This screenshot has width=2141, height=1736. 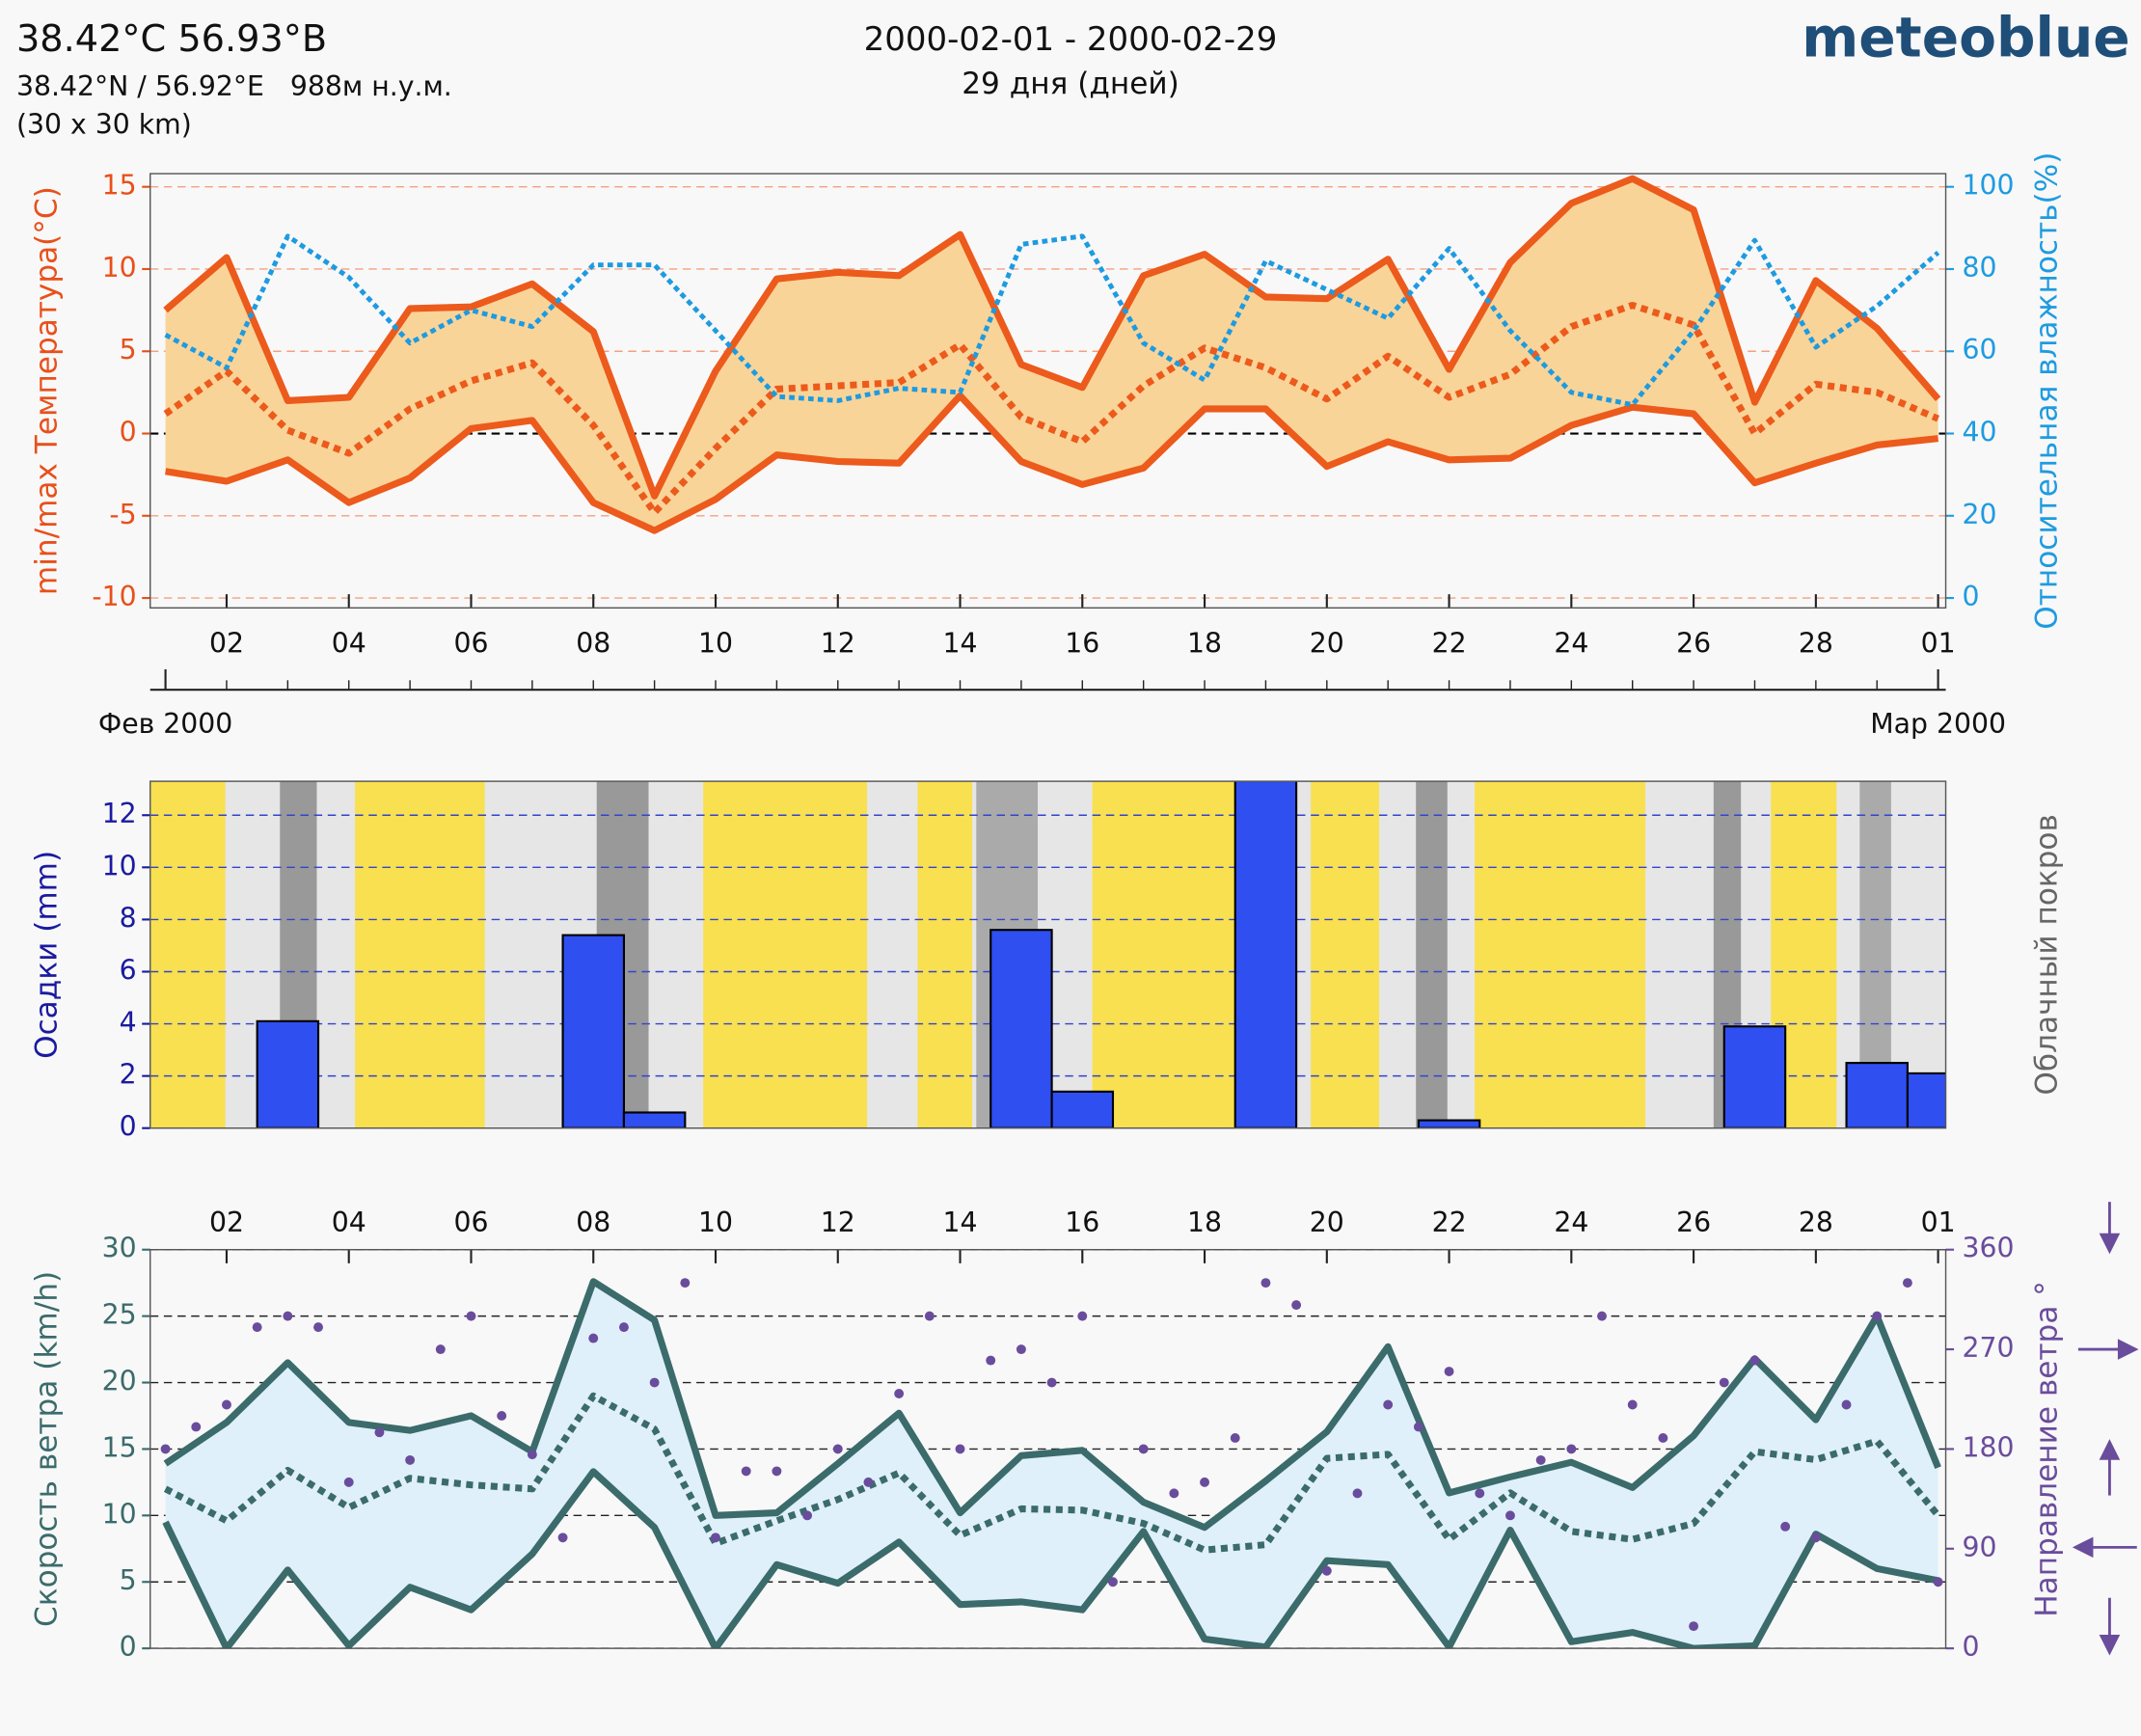 I want to click on y-tick-label: 20, so click(x=120, y=1381).